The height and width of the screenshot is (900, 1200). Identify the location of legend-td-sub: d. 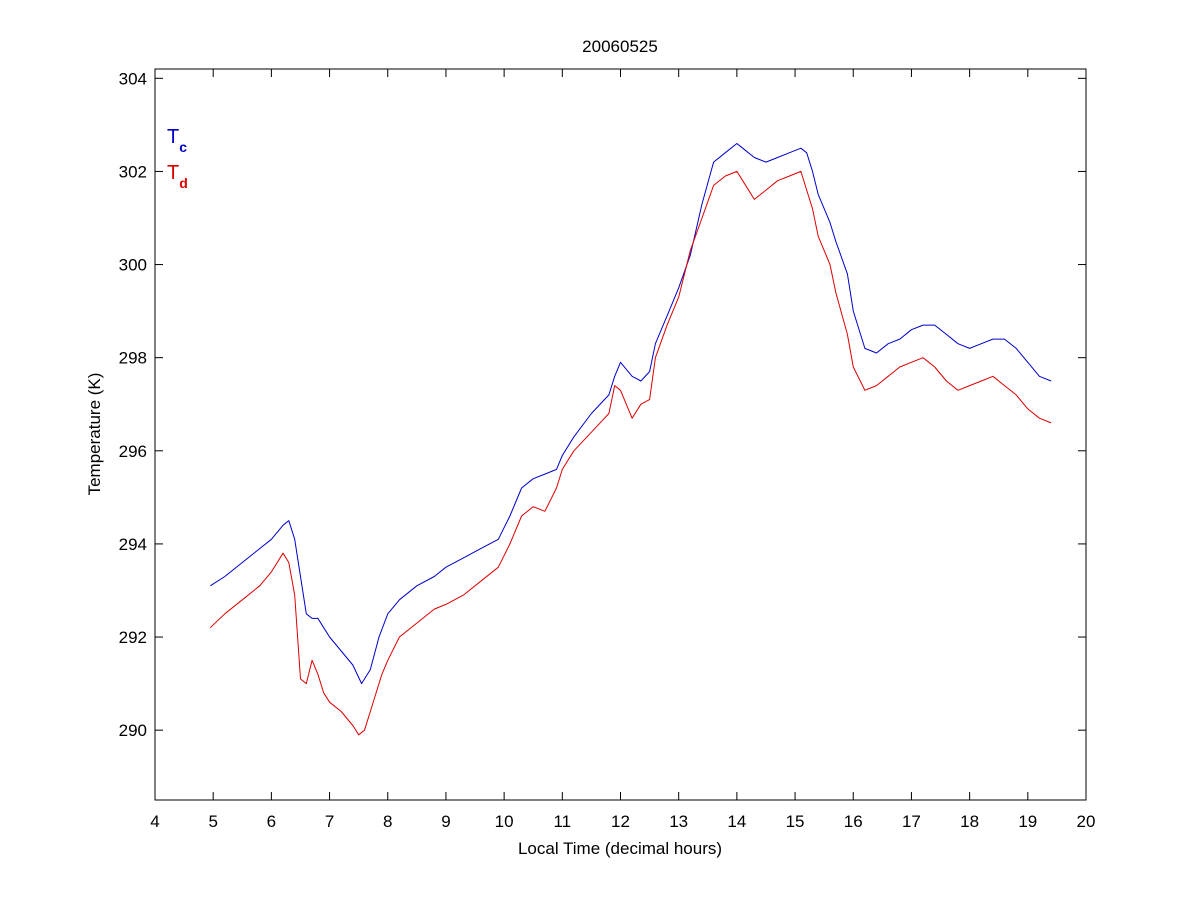
(183, 183).